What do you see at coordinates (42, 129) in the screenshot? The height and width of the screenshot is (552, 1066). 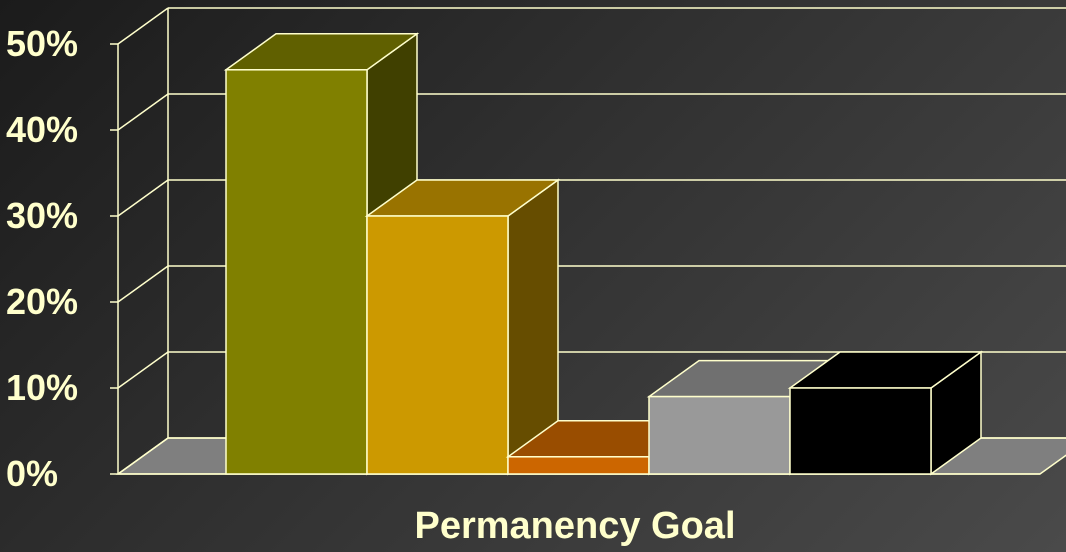 I see `y-tick-label: 40%` at bounding box center [42, 129].